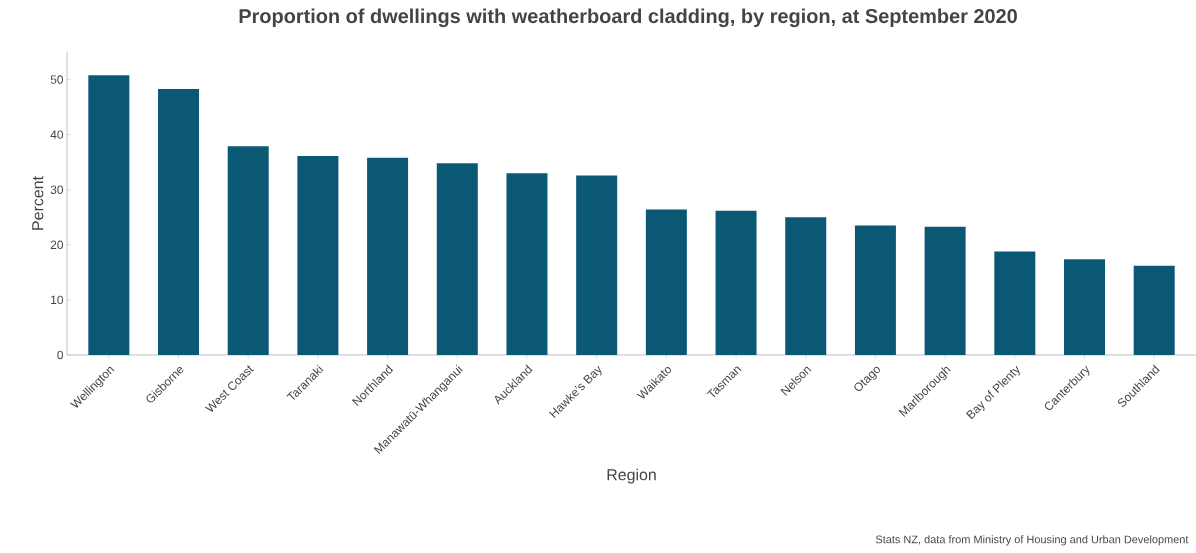 The width and height of the screenshot is (1196, 553). Describe the element at coordinates (57, 134) in the screenshot. I see `y-tick-label: 40` at that location.